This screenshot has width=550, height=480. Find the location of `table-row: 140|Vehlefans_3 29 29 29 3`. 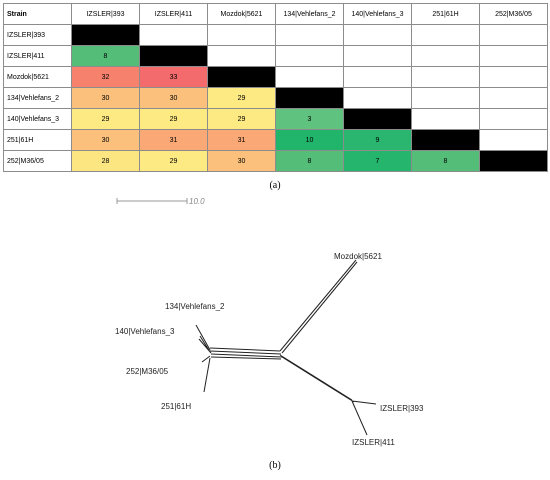

table-row: 140|Vehlefans_3 29 29 29 3 is located at coordinates (275, 119).